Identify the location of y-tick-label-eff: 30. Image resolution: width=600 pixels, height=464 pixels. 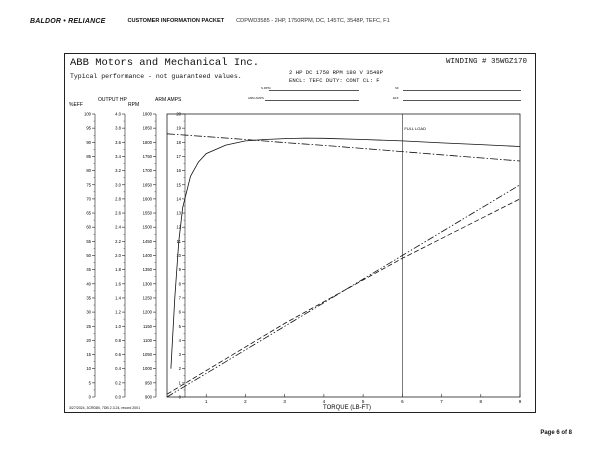
(88, 312).